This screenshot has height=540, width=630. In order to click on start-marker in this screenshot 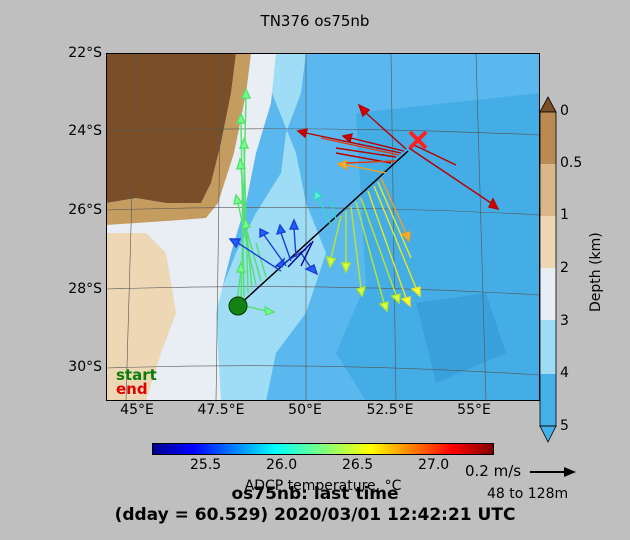, I will do `click(238, 306)`.